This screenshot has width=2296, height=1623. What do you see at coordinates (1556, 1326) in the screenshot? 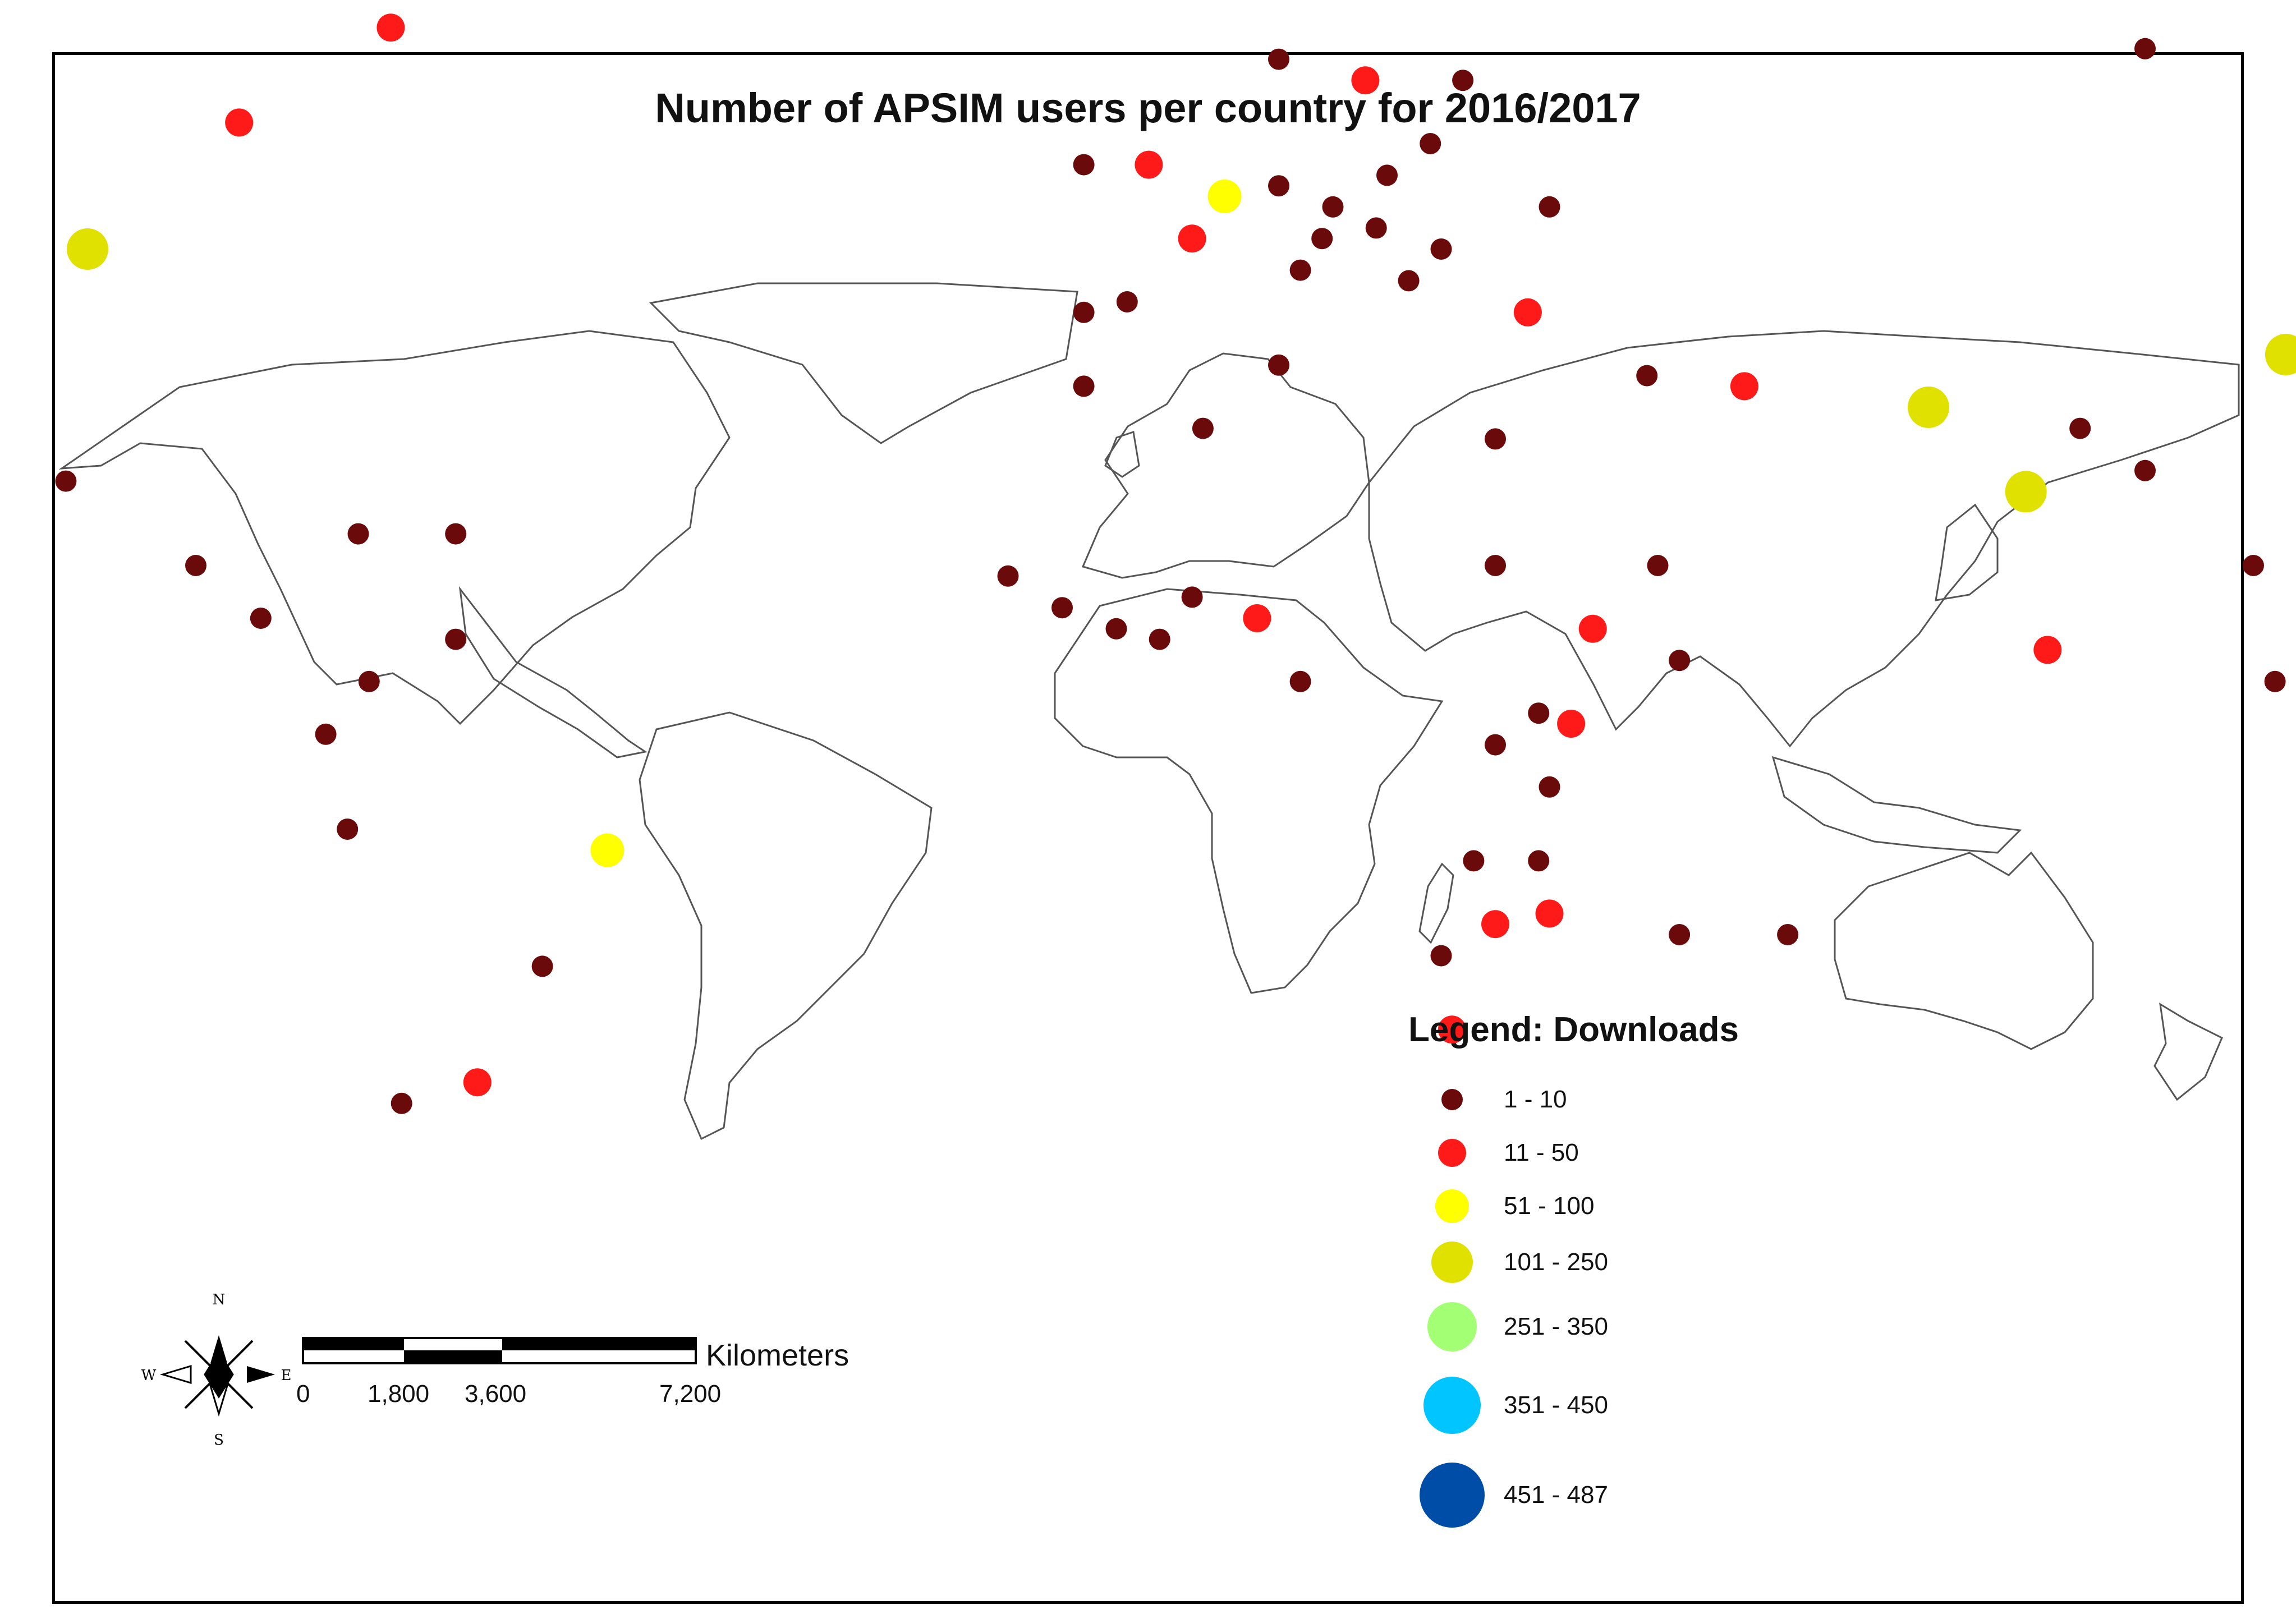
I see `legend-label-5: 251 - 350` at bounding box center [1556, 1326].